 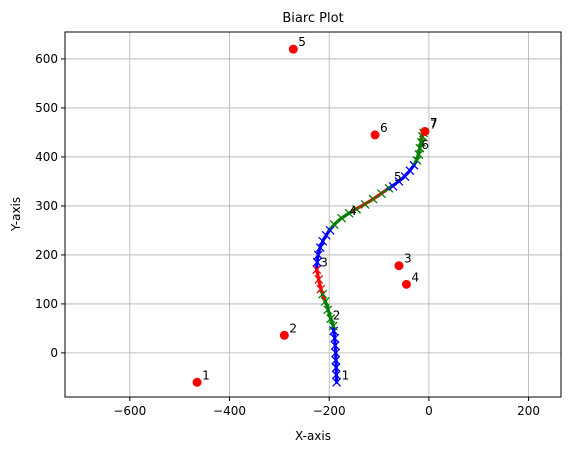 What do you see at coordinates (313, 436) in the screenshot?
I see `x-axis-label: X-axis` at bounding box center [313, 436].